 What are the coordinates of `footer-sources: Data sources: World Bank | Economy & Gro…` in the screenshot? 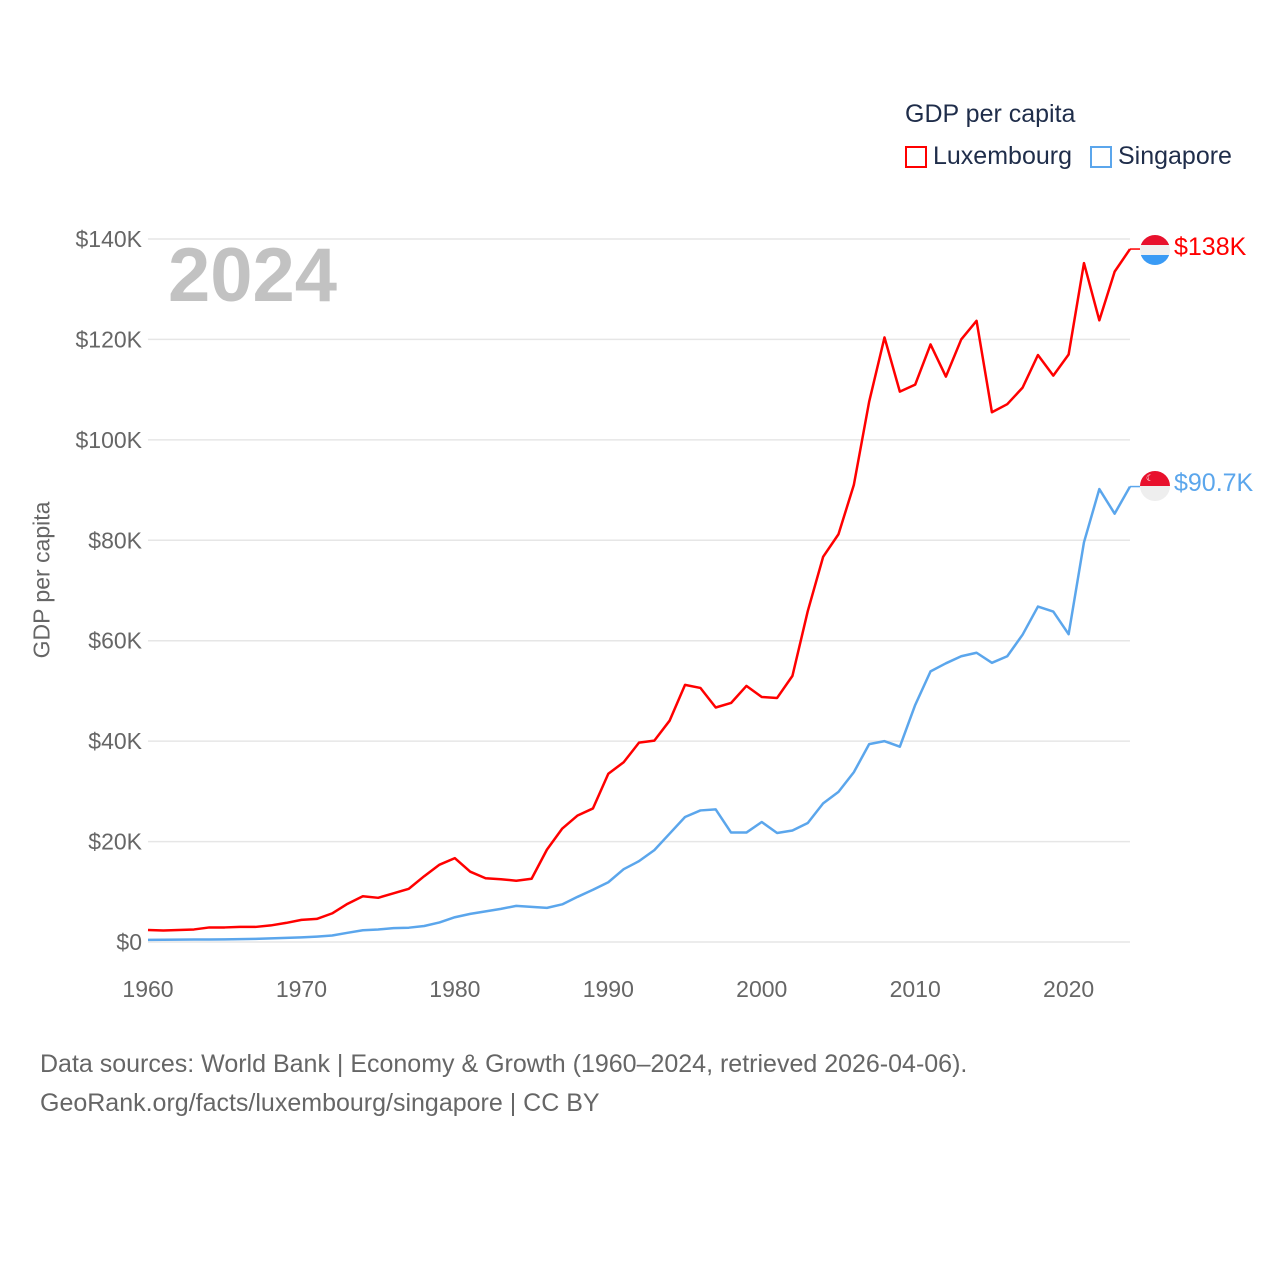 It's located at (504, 1064).